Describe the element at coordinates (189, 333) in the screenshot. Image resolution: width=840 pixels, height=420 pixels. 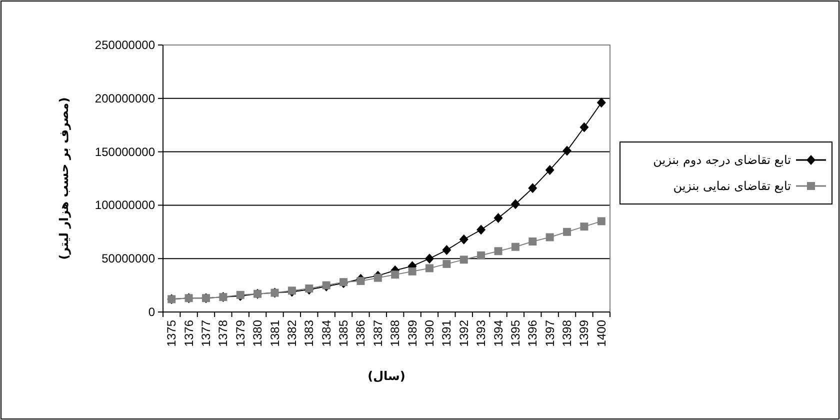
I see `x-tick-label: 1376` at that location.